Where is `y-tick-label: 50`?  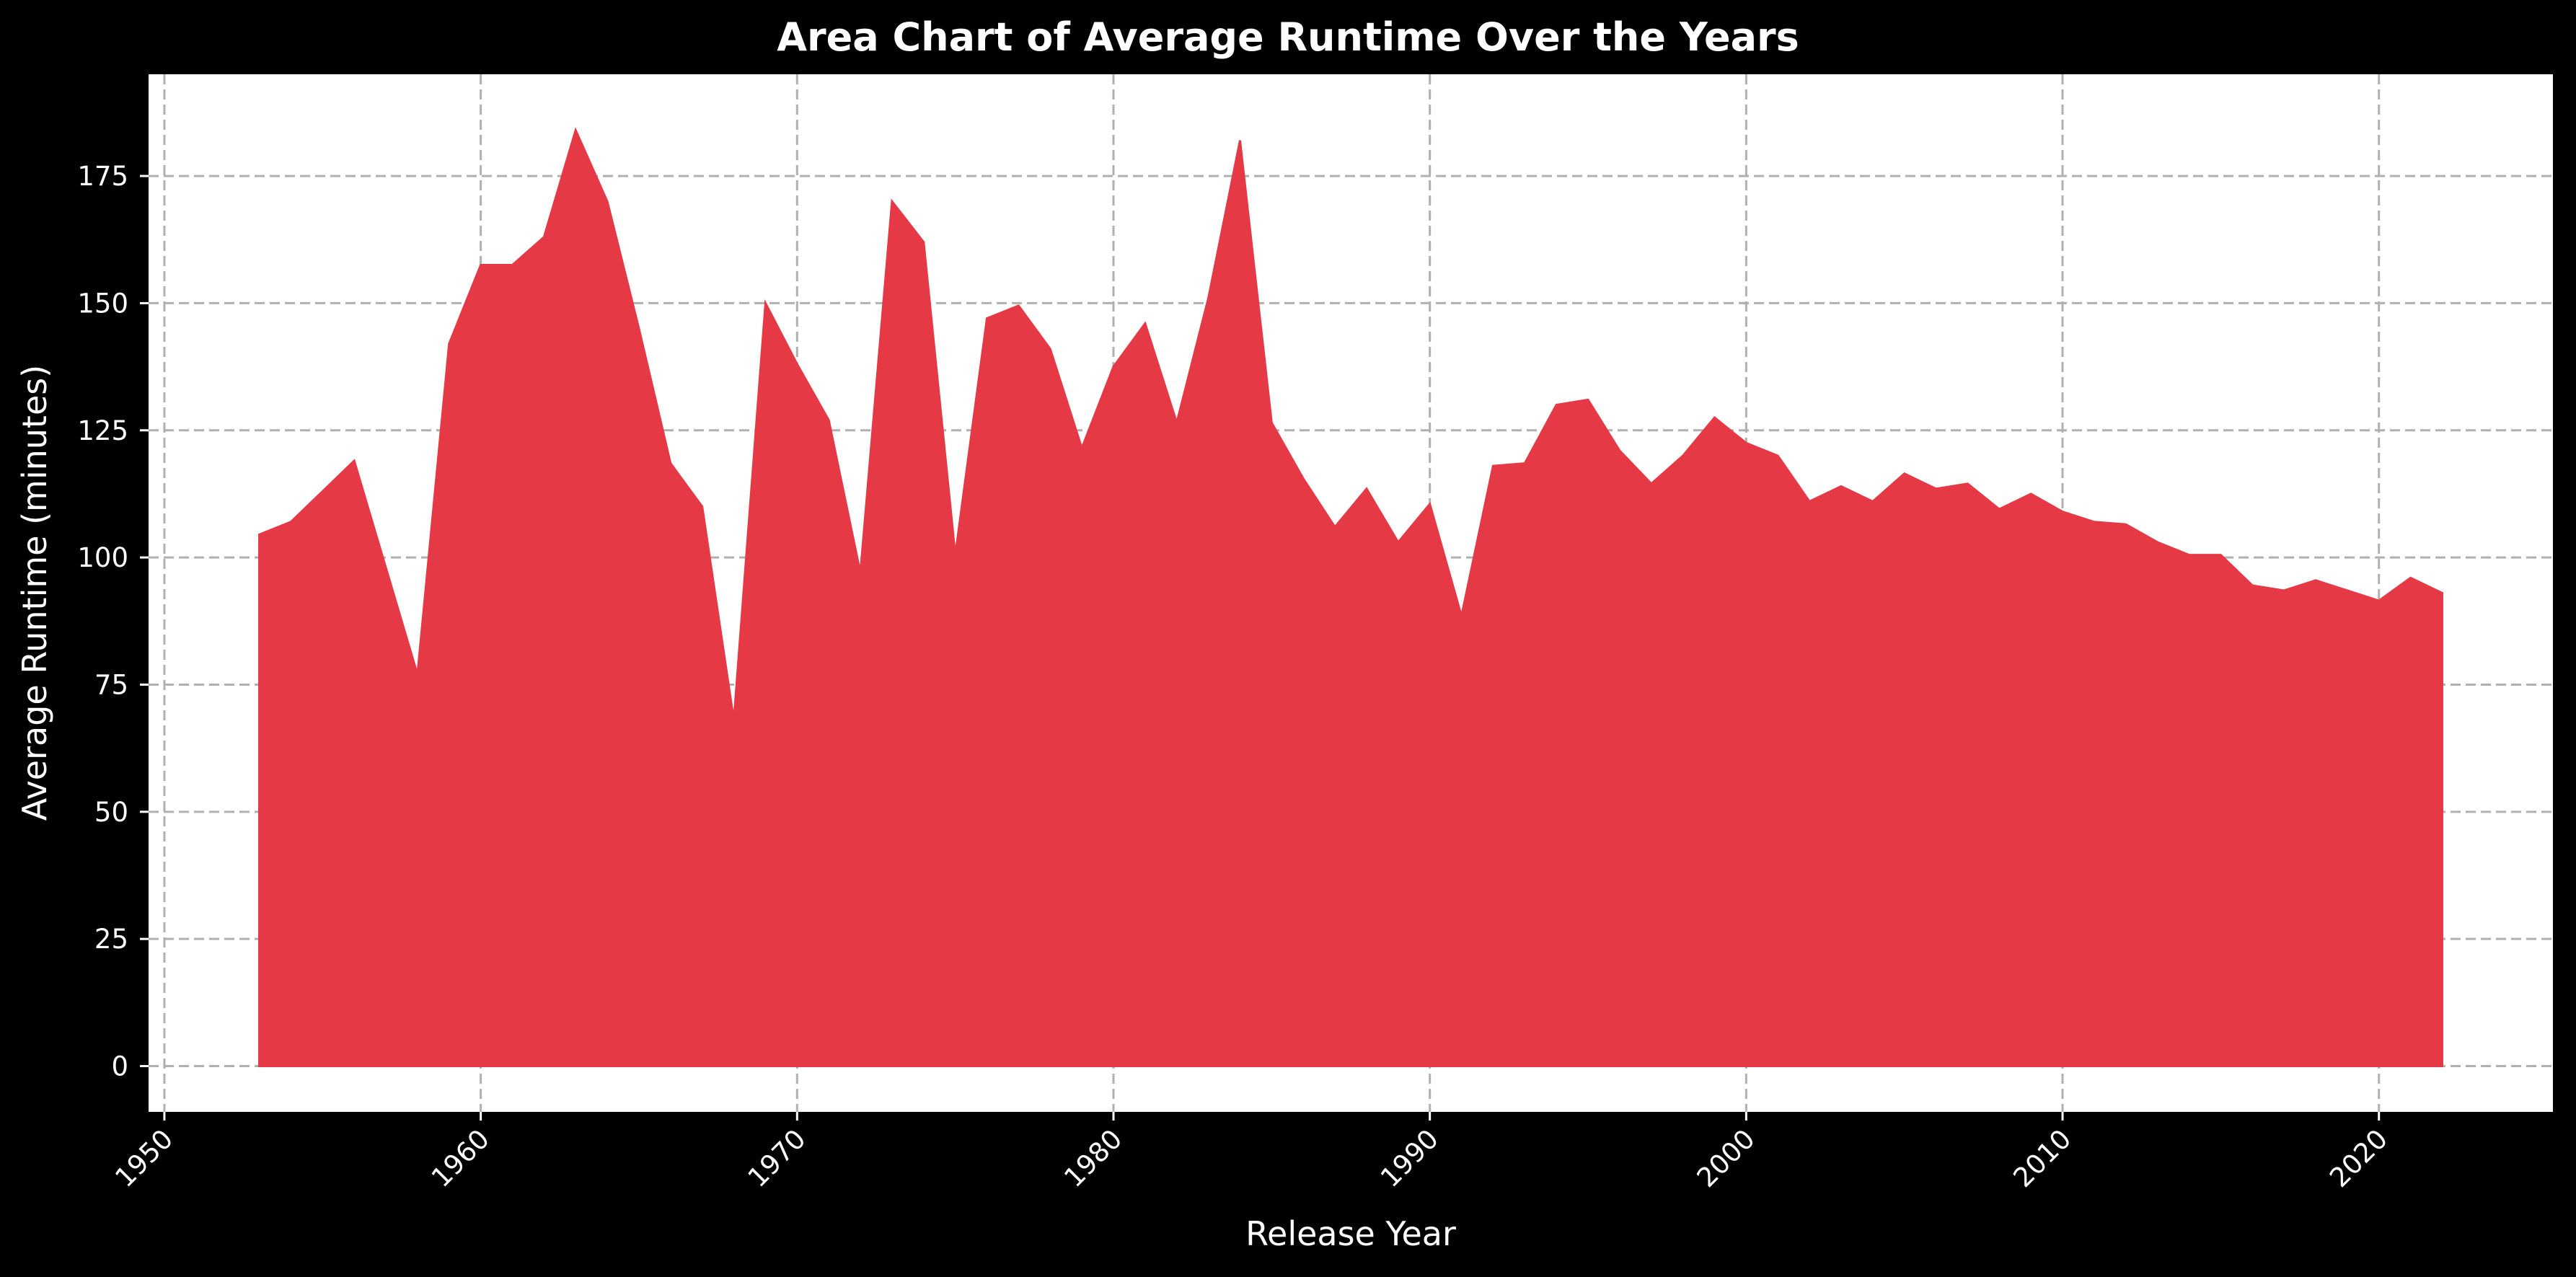 y-tick-label: 50 is located at coordinates (111, 812).